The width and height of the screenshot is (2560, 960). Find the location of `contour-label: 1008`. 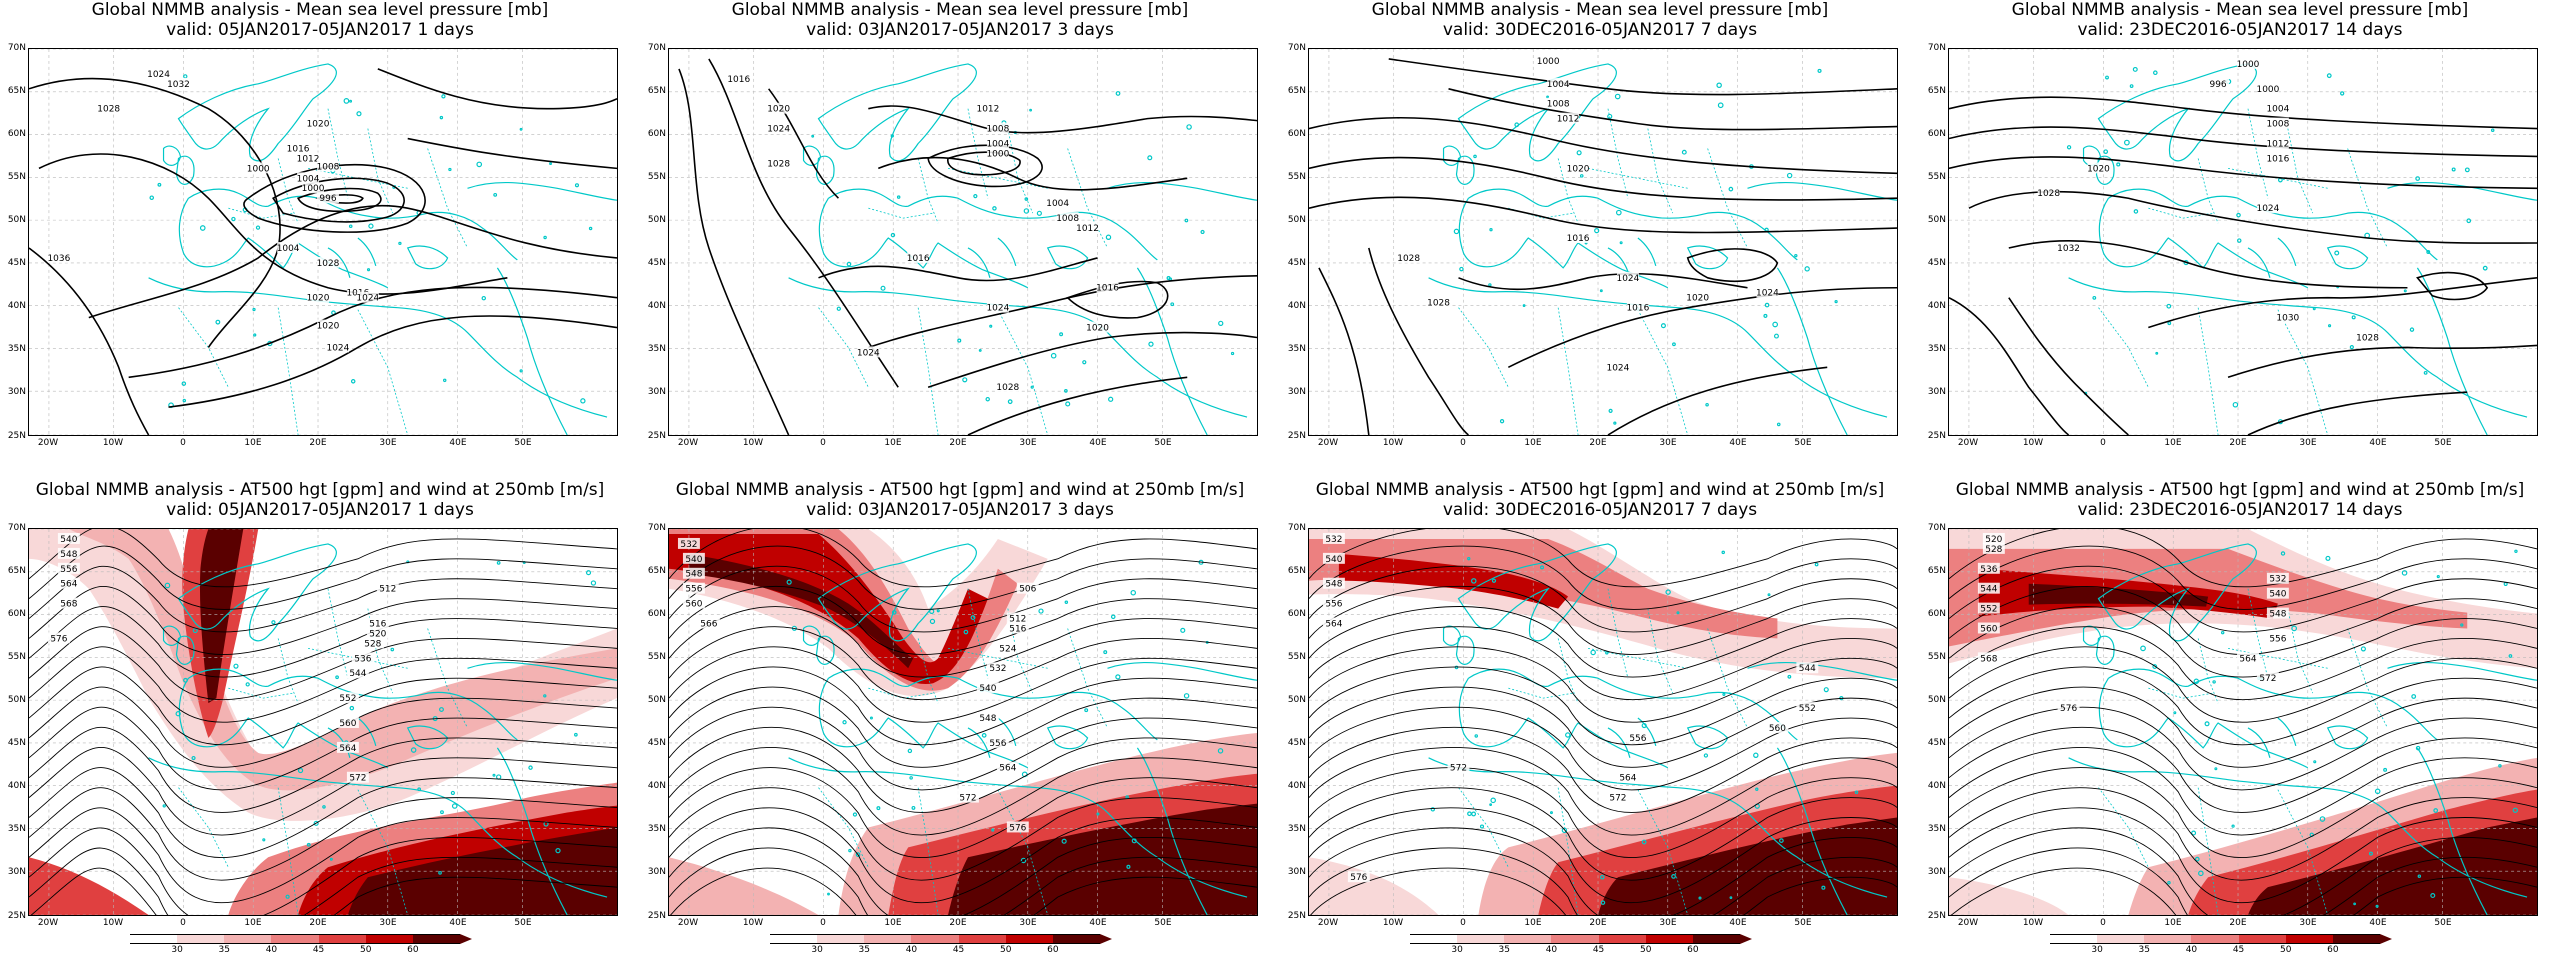

contour-label: 1008 is located at coordinates (997, 130).